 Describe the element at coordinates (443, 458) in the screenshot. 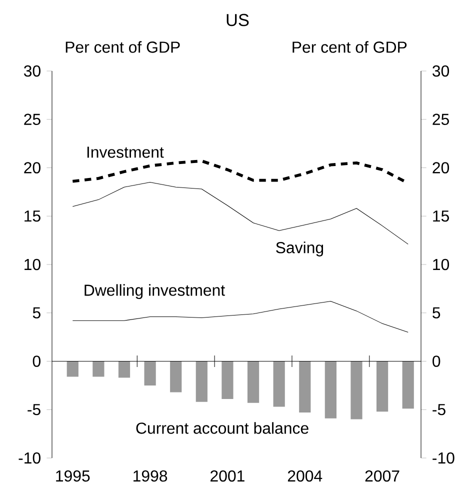

I see `y2-tick-label: -10` at that location.